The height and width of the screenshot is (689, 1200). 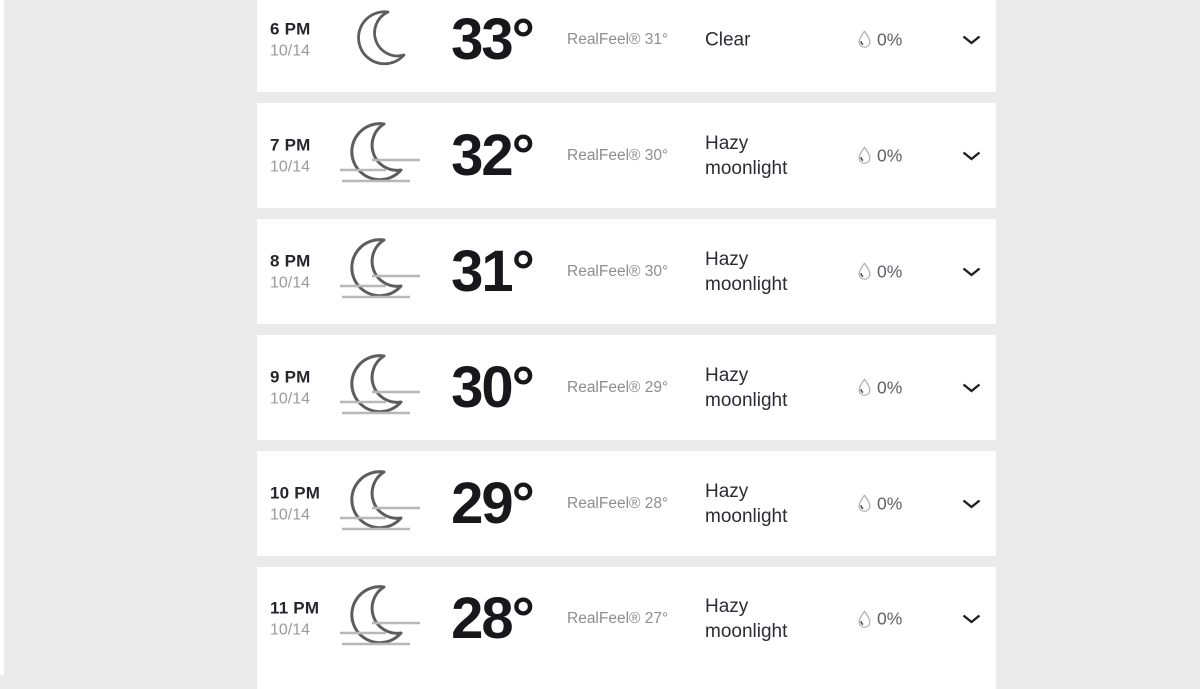 I want to click on temperature-value: 31°, so click(x=493, y=271).